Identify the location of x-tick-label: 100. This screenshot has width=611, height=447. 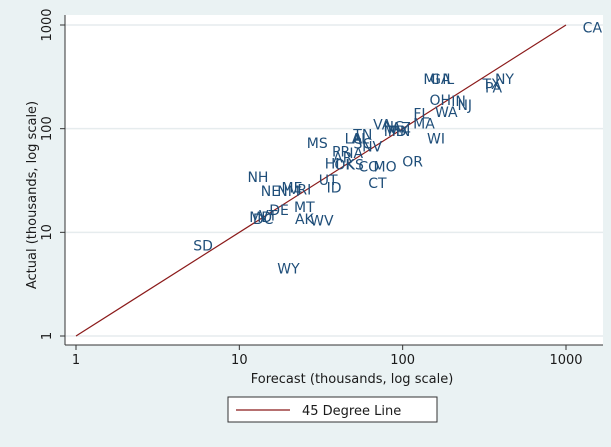
(402, 360).